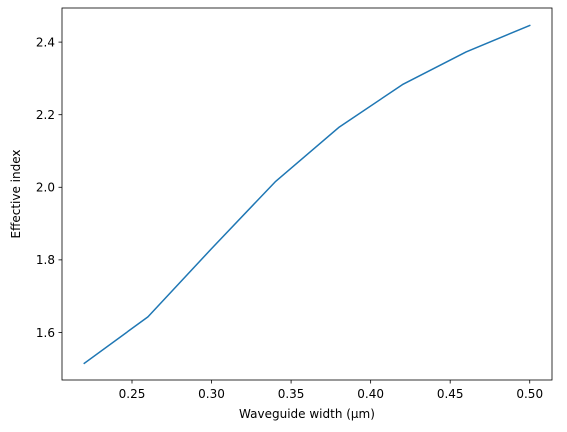 This screenshot has height=432, width=567. Describe the element at coordinates (529, 394) in the screenshot. I see `x-tick-label: 0.50` at that location.